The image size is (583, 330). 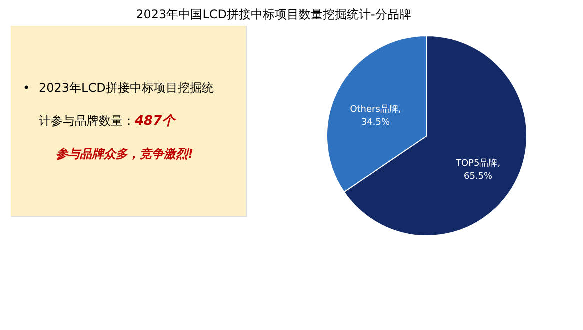 I want to click on slice-label: TOP5品牌,65.5%, so click(x=477, y=170).